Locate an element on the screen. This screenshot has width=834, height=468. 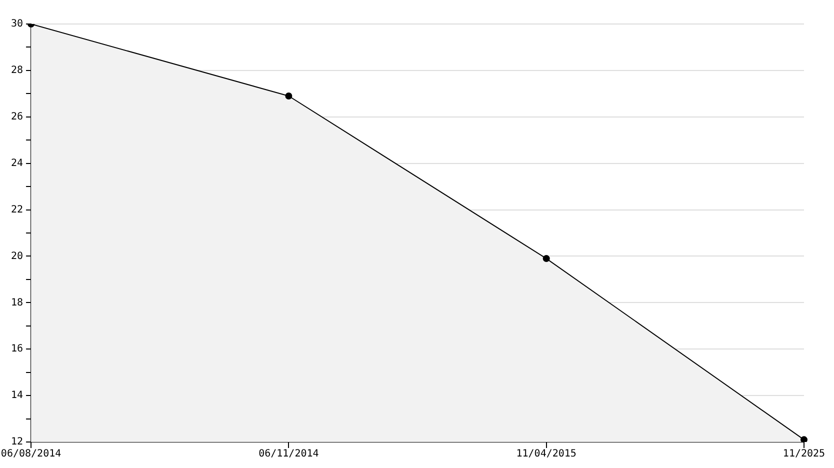
x-tick-label: 11/2025 is located at coordinates (804, 454).